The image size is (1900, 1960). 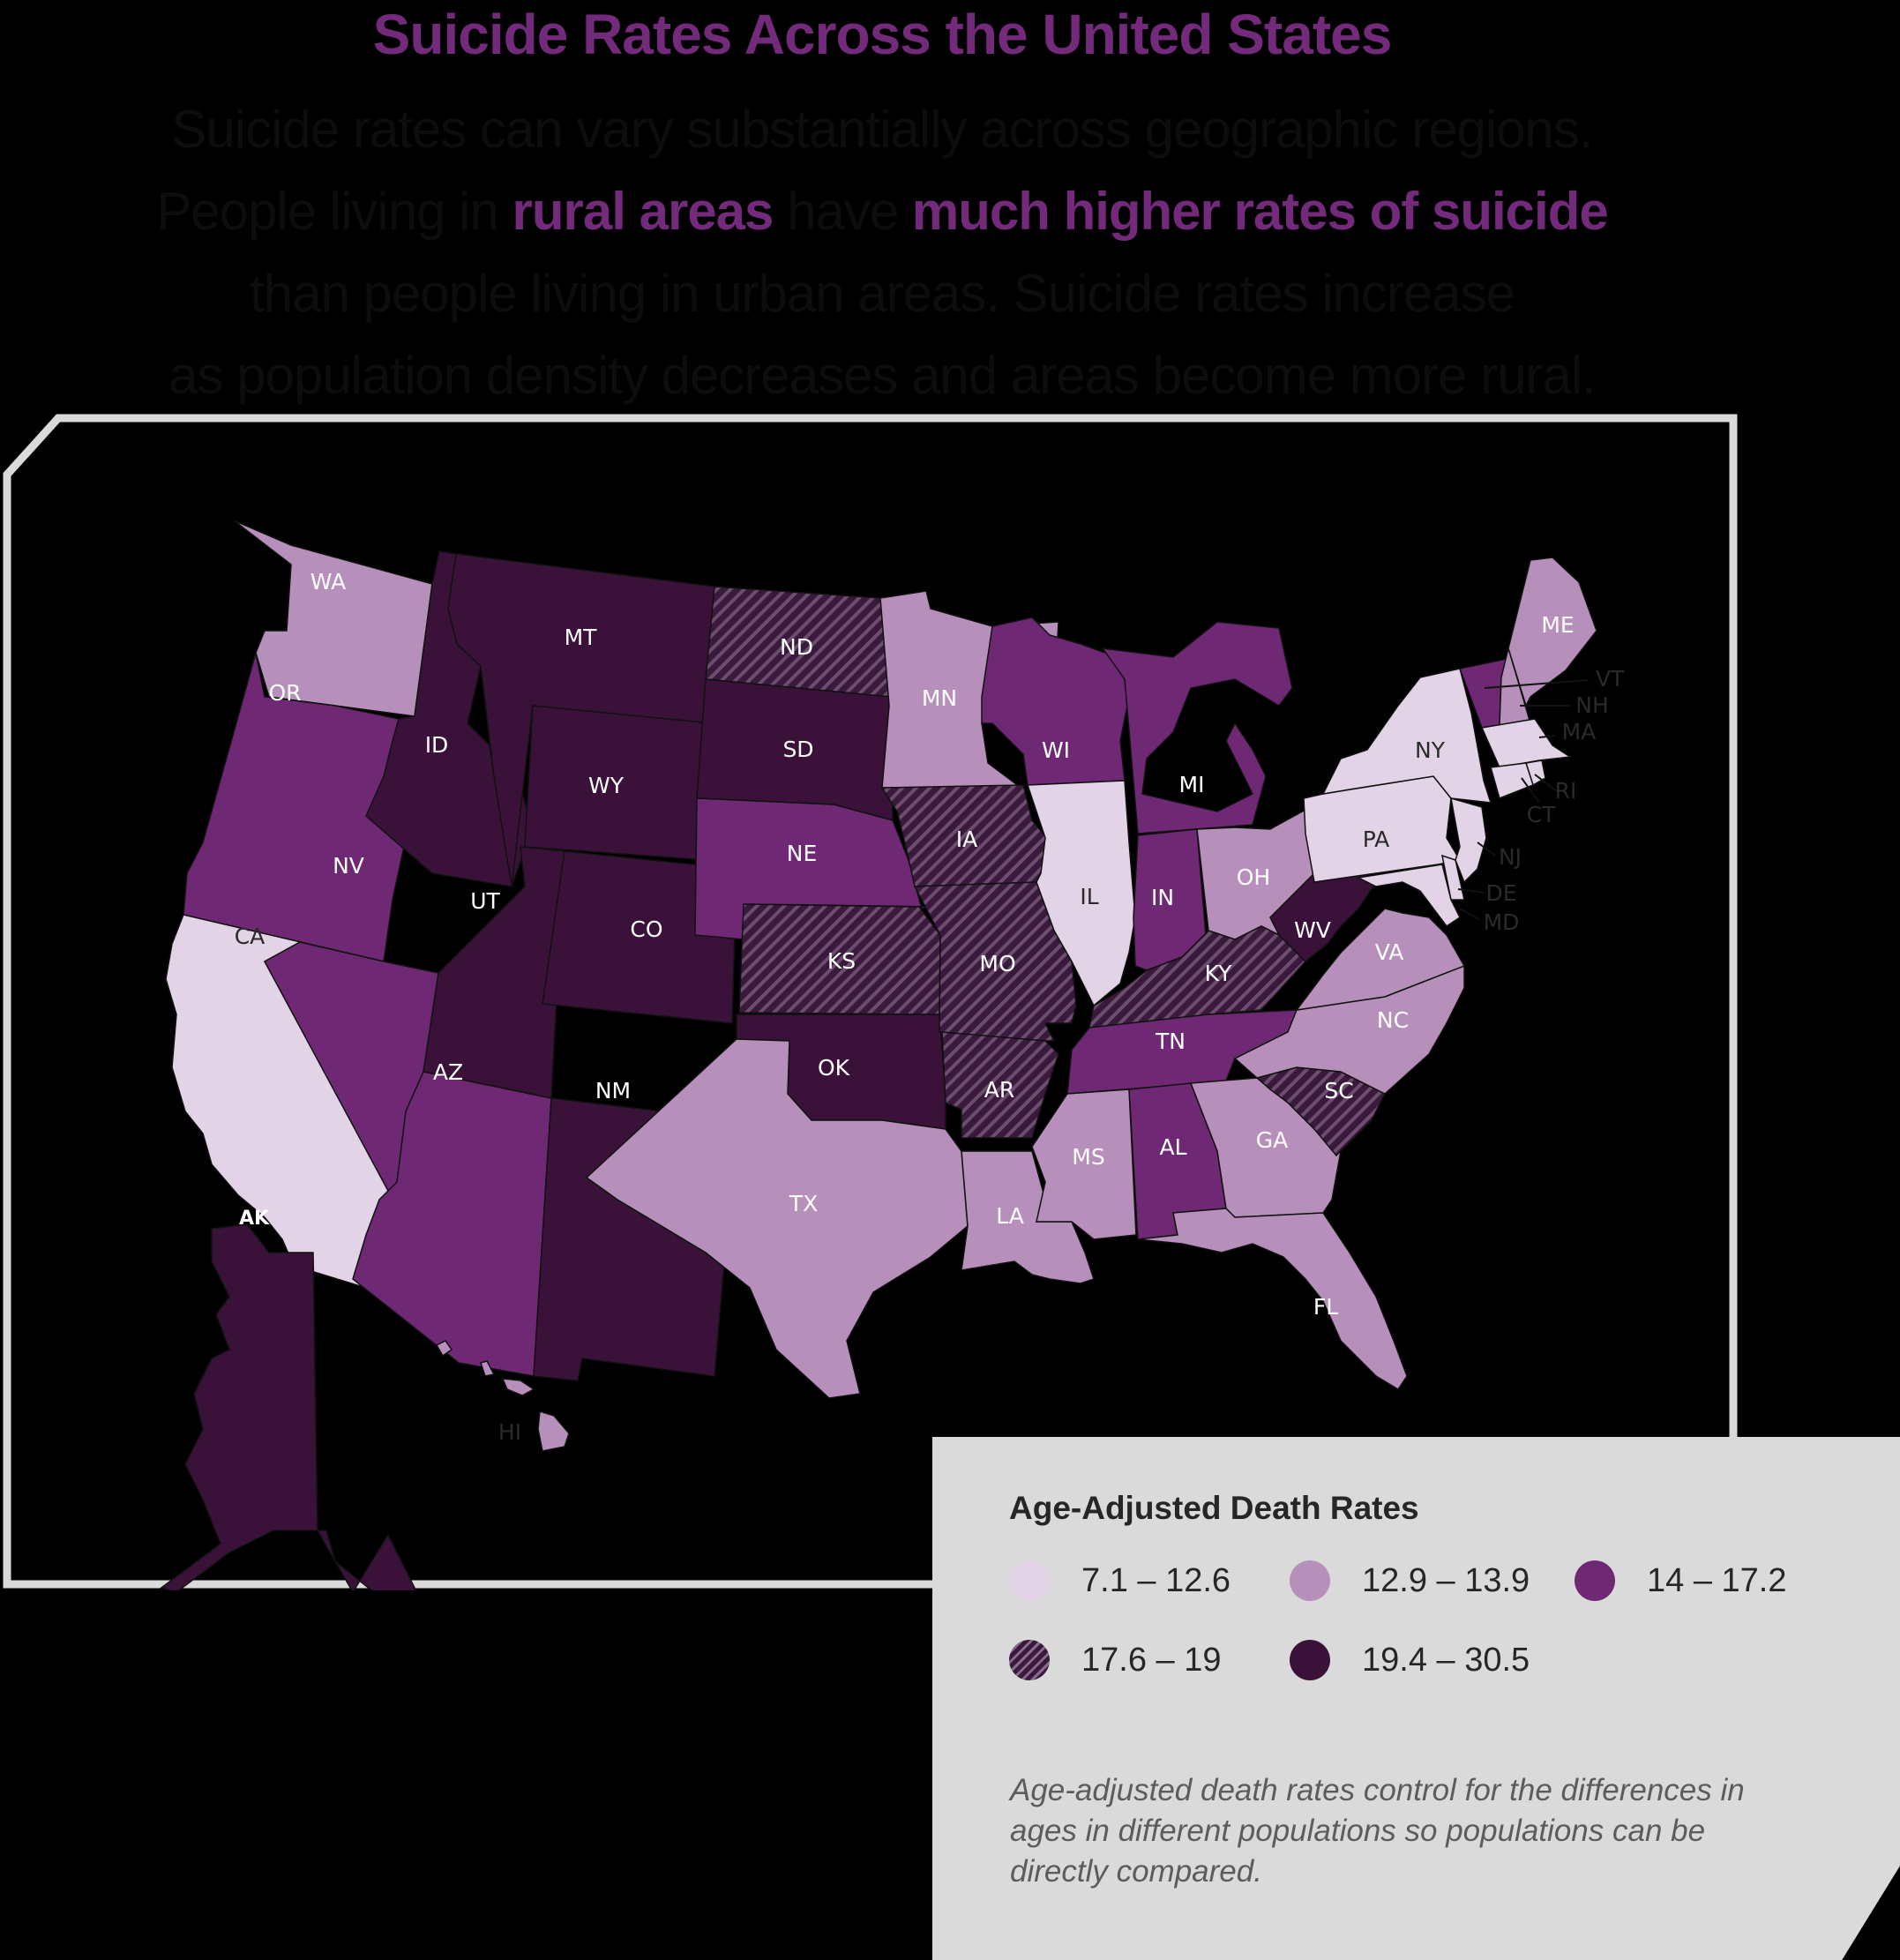 I want to click on legend-item-bin4: 17.6 – 19, so click(x=1115, y=1660).